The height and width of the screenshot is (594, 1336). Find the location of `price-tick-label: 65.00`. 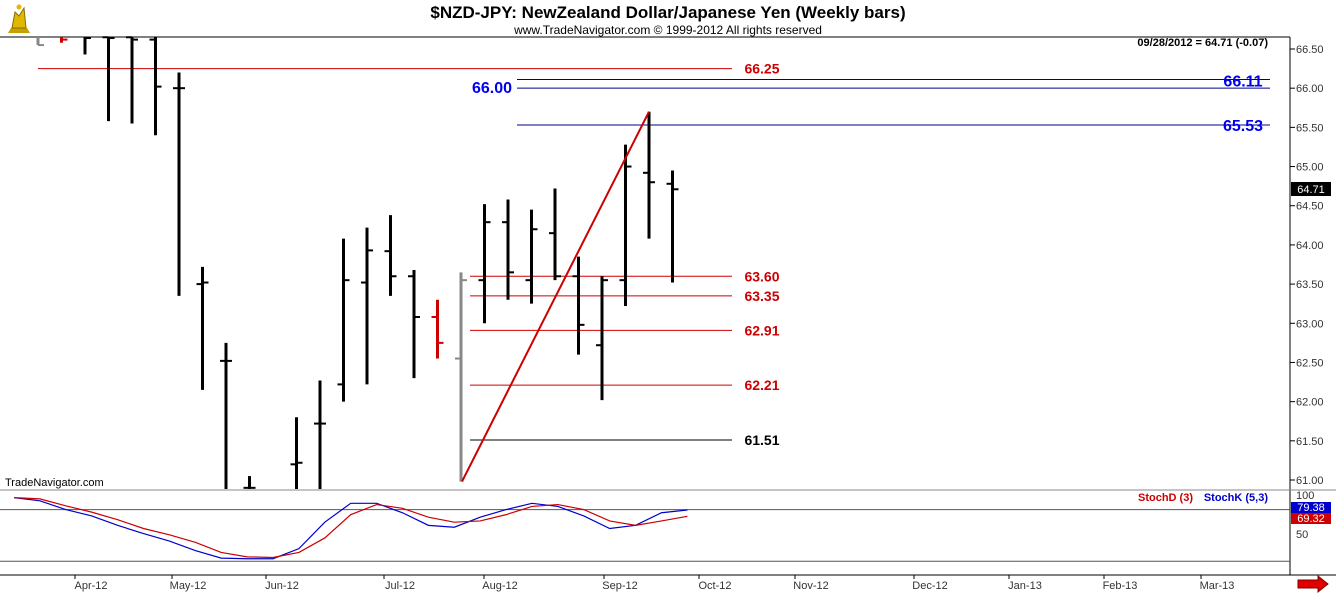

price-tick-label: 65.00 is located at coordinates (1310, 168).